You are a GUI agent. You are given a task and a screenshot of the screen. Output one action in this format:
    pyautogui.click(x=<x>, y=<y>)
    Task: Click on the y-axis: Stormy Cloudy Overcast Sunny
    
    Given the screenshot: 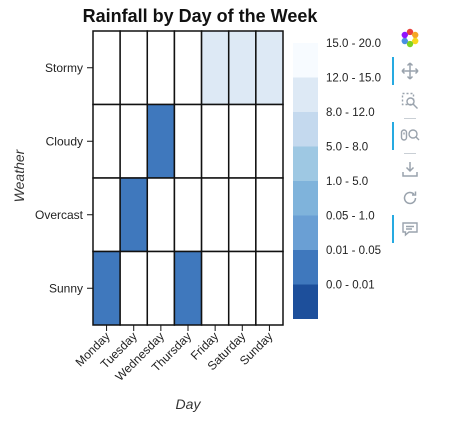 What is the action you would take?
    pyautogui.click(x=64, y=178)
    